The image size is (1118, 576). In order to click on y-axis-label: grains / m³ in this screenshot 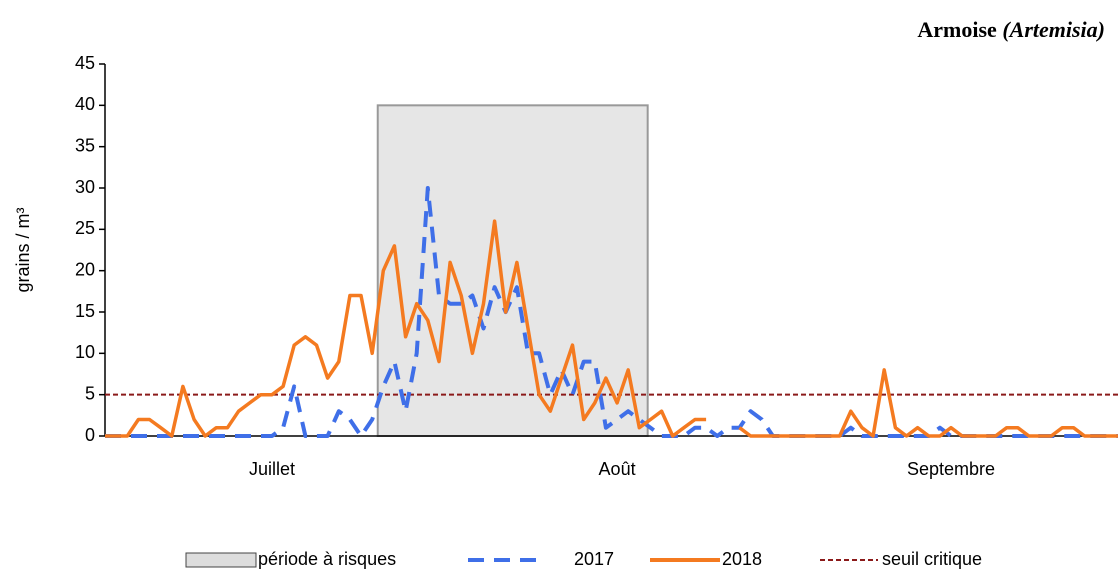, I will do `click(23, 249)`.